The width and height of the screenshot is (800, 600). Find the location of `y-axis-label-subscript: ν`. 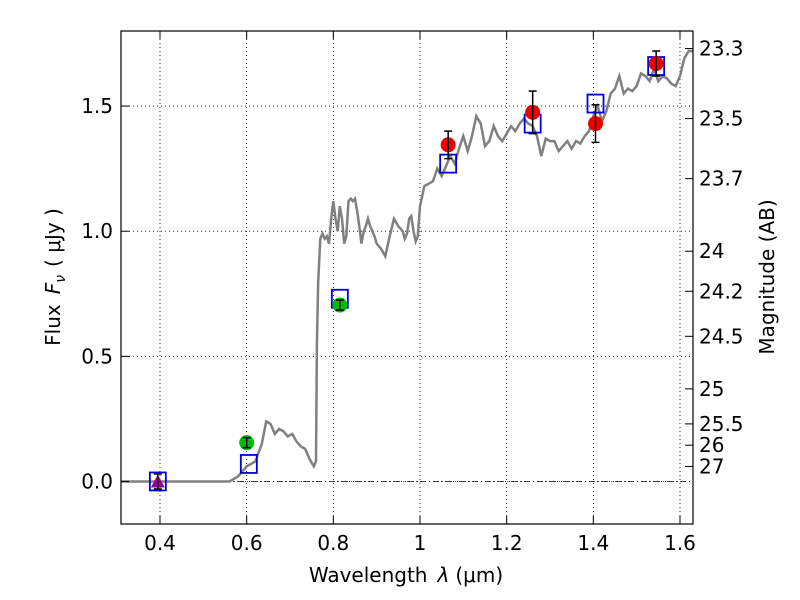

y-axis-label-subscript: ν is located at coordinates (61, 279).